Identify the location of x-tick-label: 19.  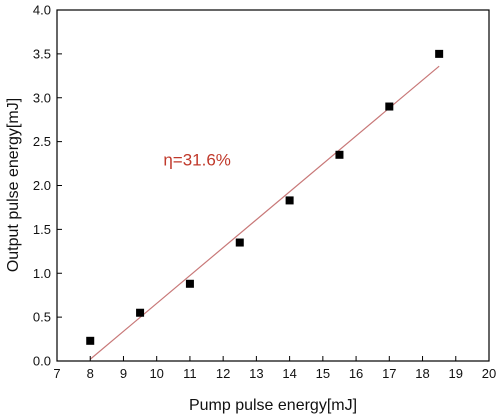
(456, 373).